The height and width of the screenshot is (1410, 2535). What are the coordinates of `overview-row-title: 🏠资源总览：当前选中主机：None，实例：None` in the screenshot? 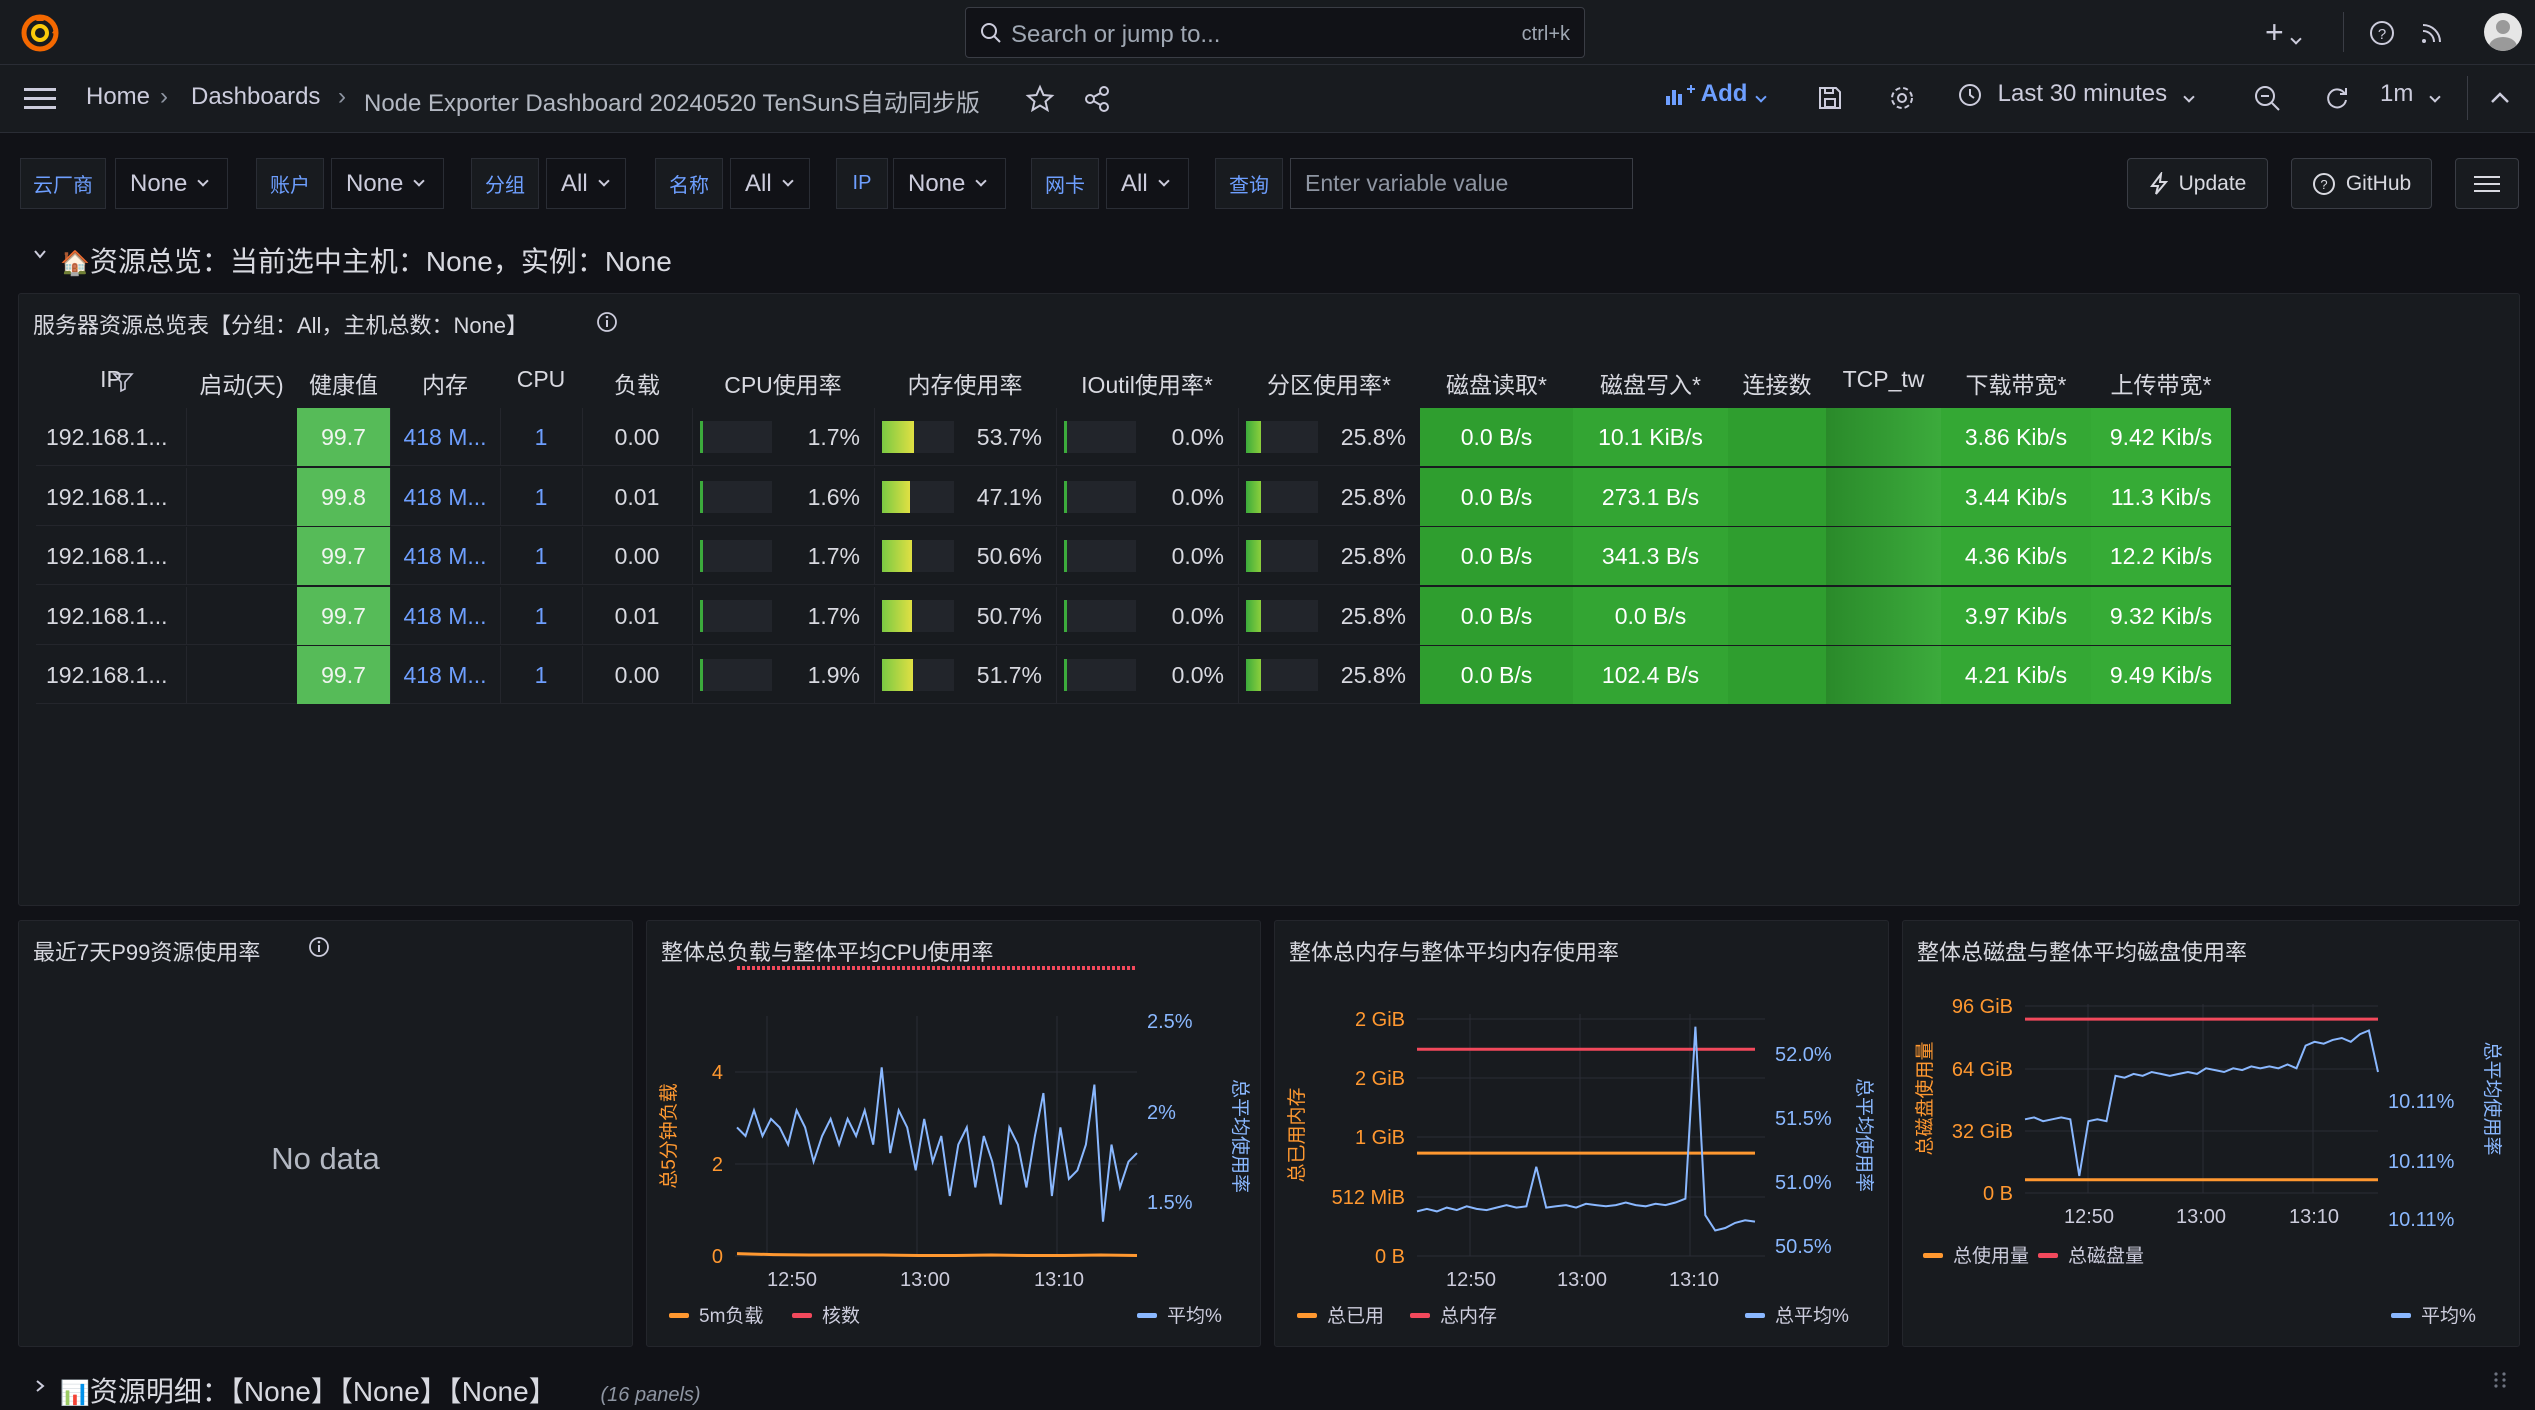 It's located at (366, 260).